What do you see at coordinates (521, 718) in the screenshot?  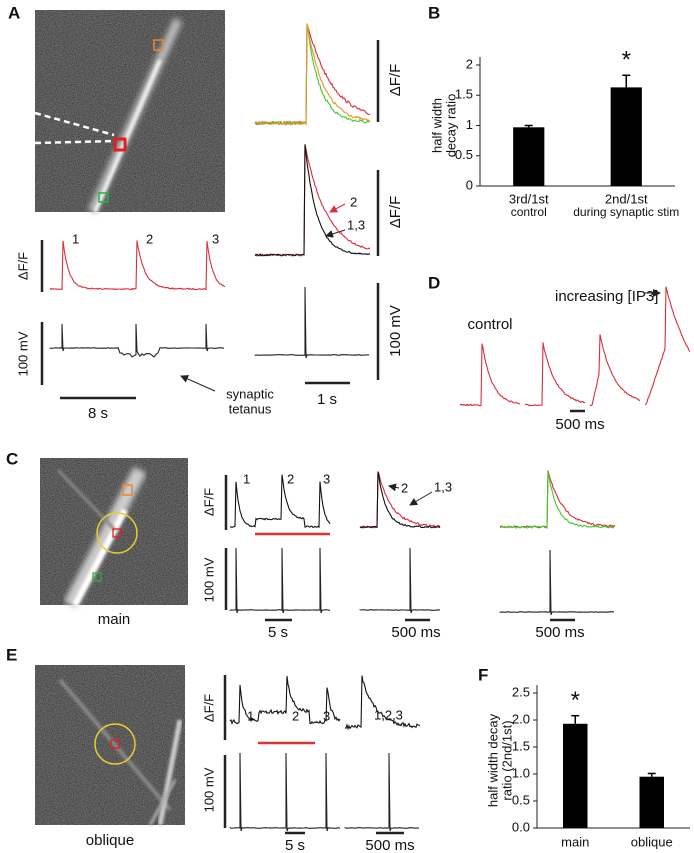 I see `y-tick-label: 2.0` at bounding box center [521, 718].